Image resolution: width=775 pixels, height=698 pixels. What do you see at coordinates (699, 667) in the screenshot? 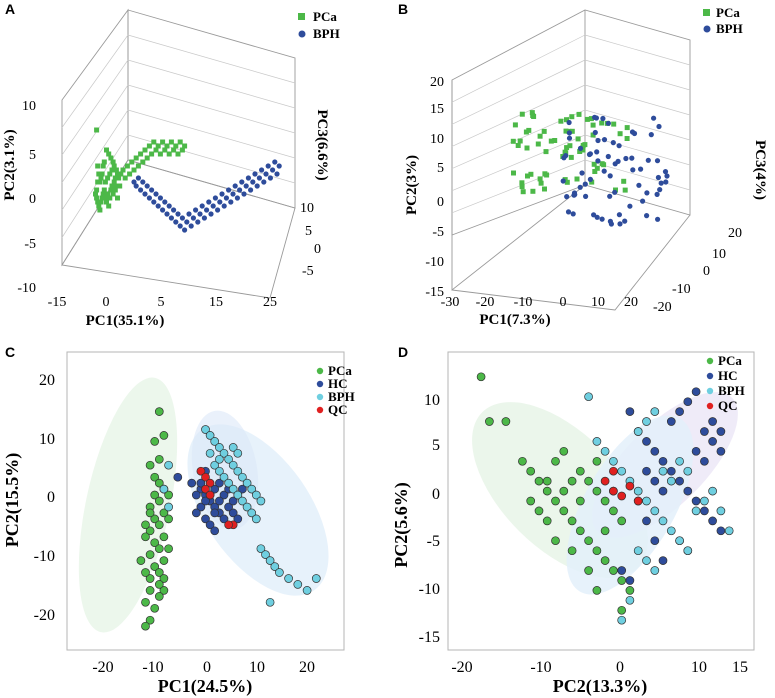
I see `d-xtick: 10` at bounding box center [699, 667].